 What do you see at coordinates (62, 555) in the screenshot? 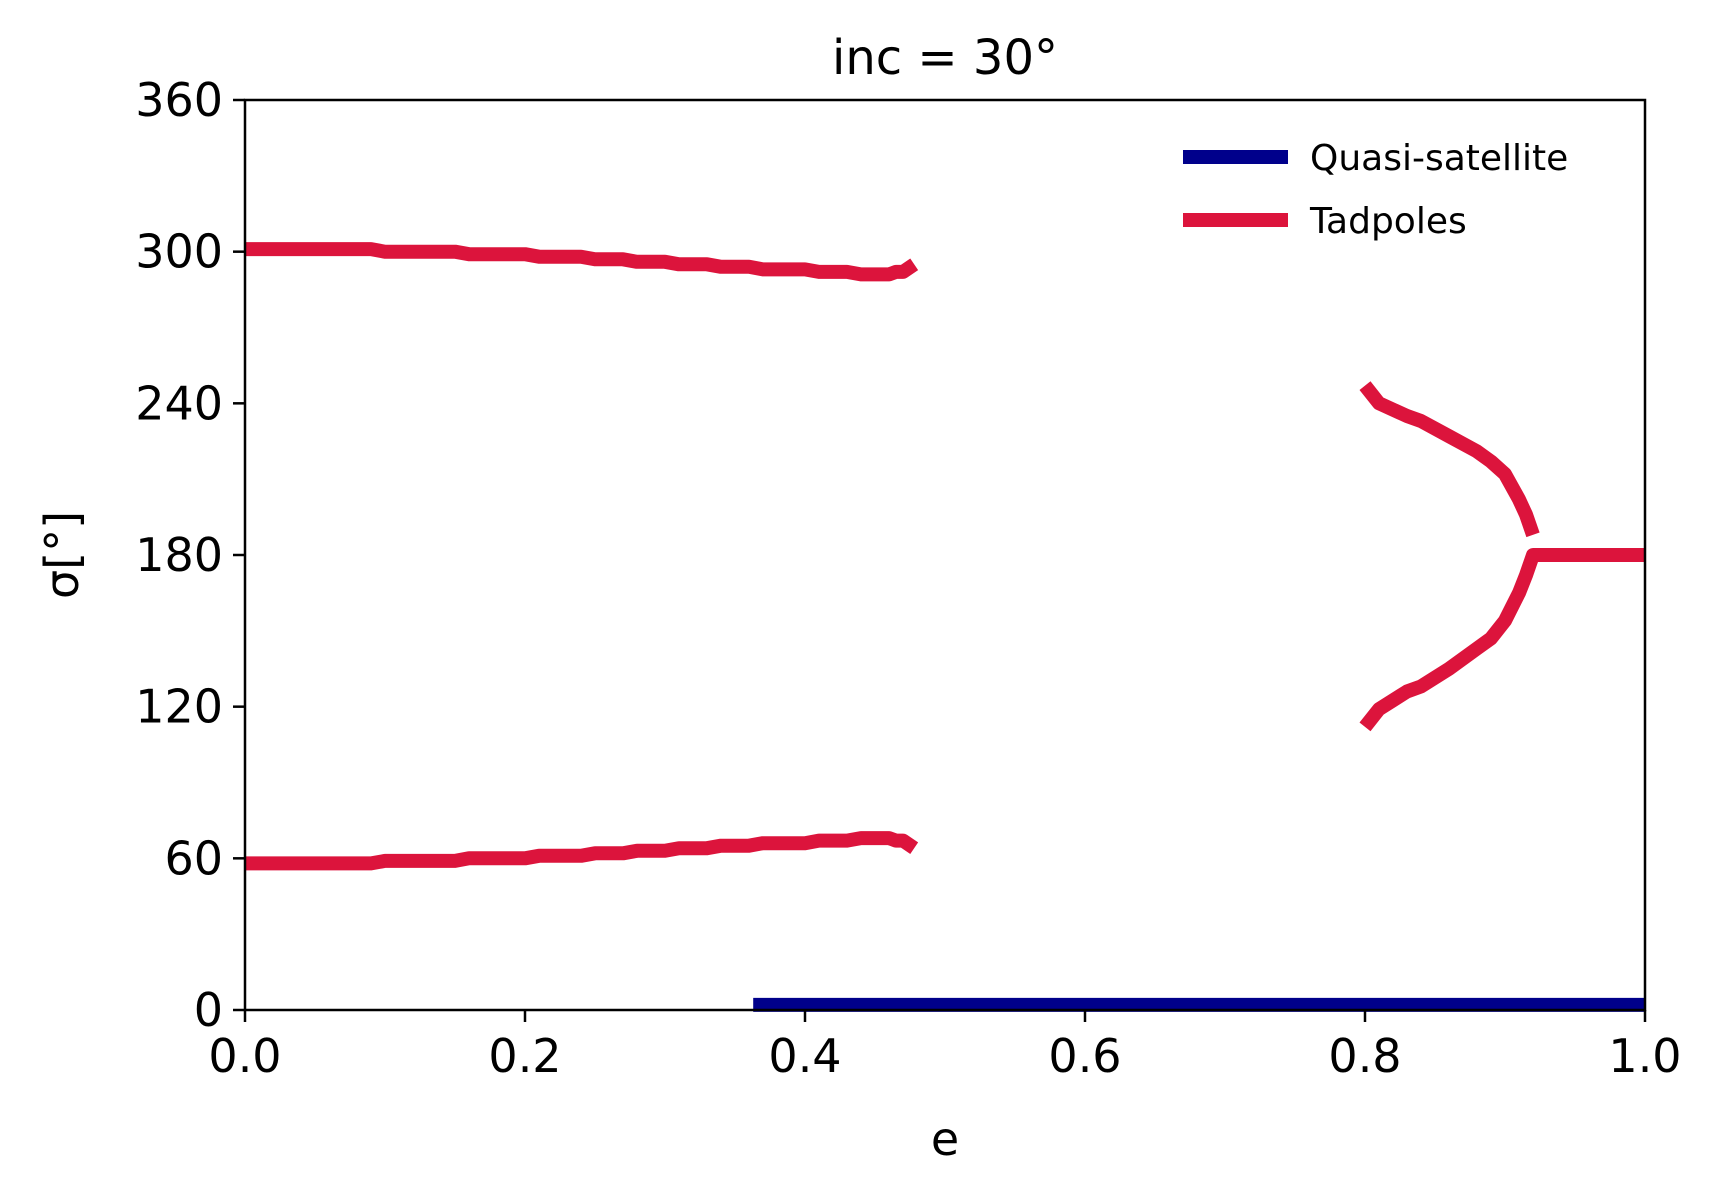
I see `y-axis-label: σ[°]` at bounding box center [62, 555].